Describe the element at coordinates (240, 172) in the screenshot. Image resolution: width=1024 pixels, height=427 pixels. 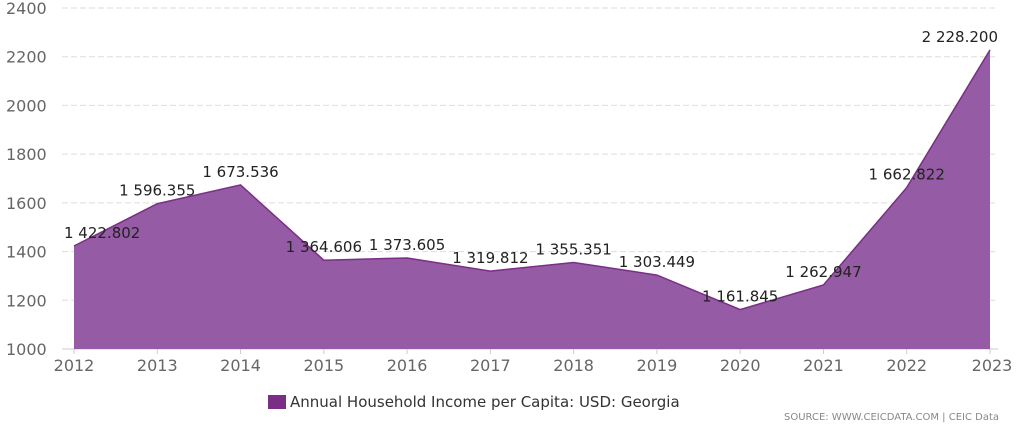
I see `data-label: 1 673.536` at that location.